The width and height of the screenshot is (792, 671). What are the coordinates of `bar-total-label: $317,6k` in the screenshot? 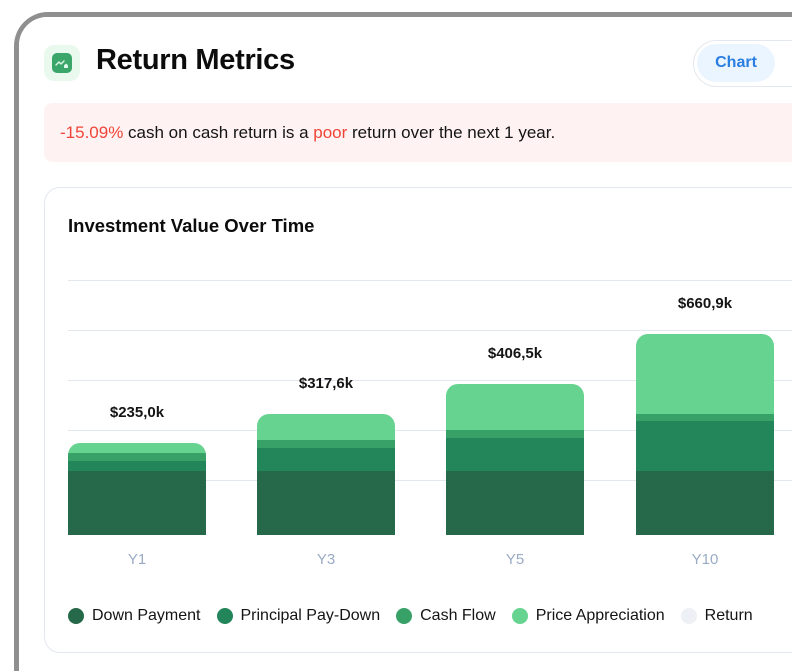 It's located at (326, 383).